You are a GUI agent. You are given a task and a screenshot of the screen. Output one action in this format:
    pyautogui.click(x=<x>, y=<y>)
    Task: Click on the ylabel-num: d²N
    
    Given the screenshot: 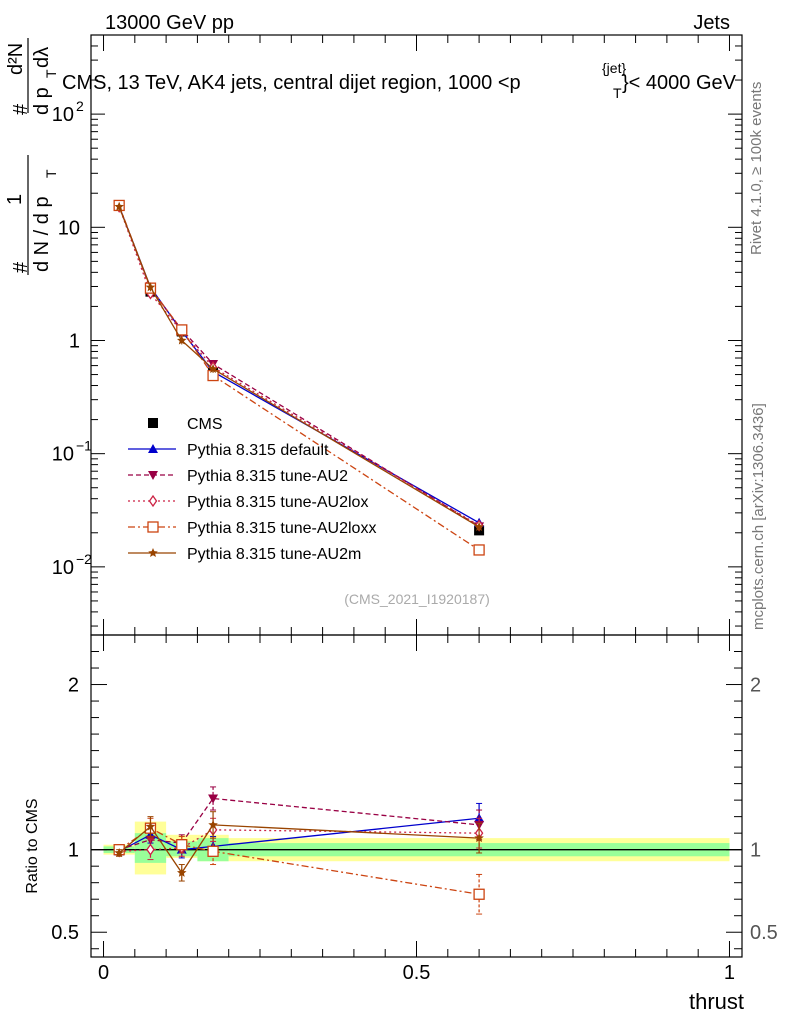 What is the action you would take?
    pyautogui.click(x=16, y=59)
    